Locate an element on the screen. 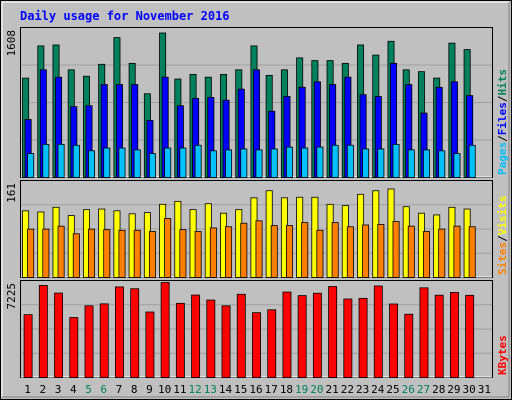 This screenshot has width=512, height=400. x-tick-label: 5 is located at coordinates (88, 389).